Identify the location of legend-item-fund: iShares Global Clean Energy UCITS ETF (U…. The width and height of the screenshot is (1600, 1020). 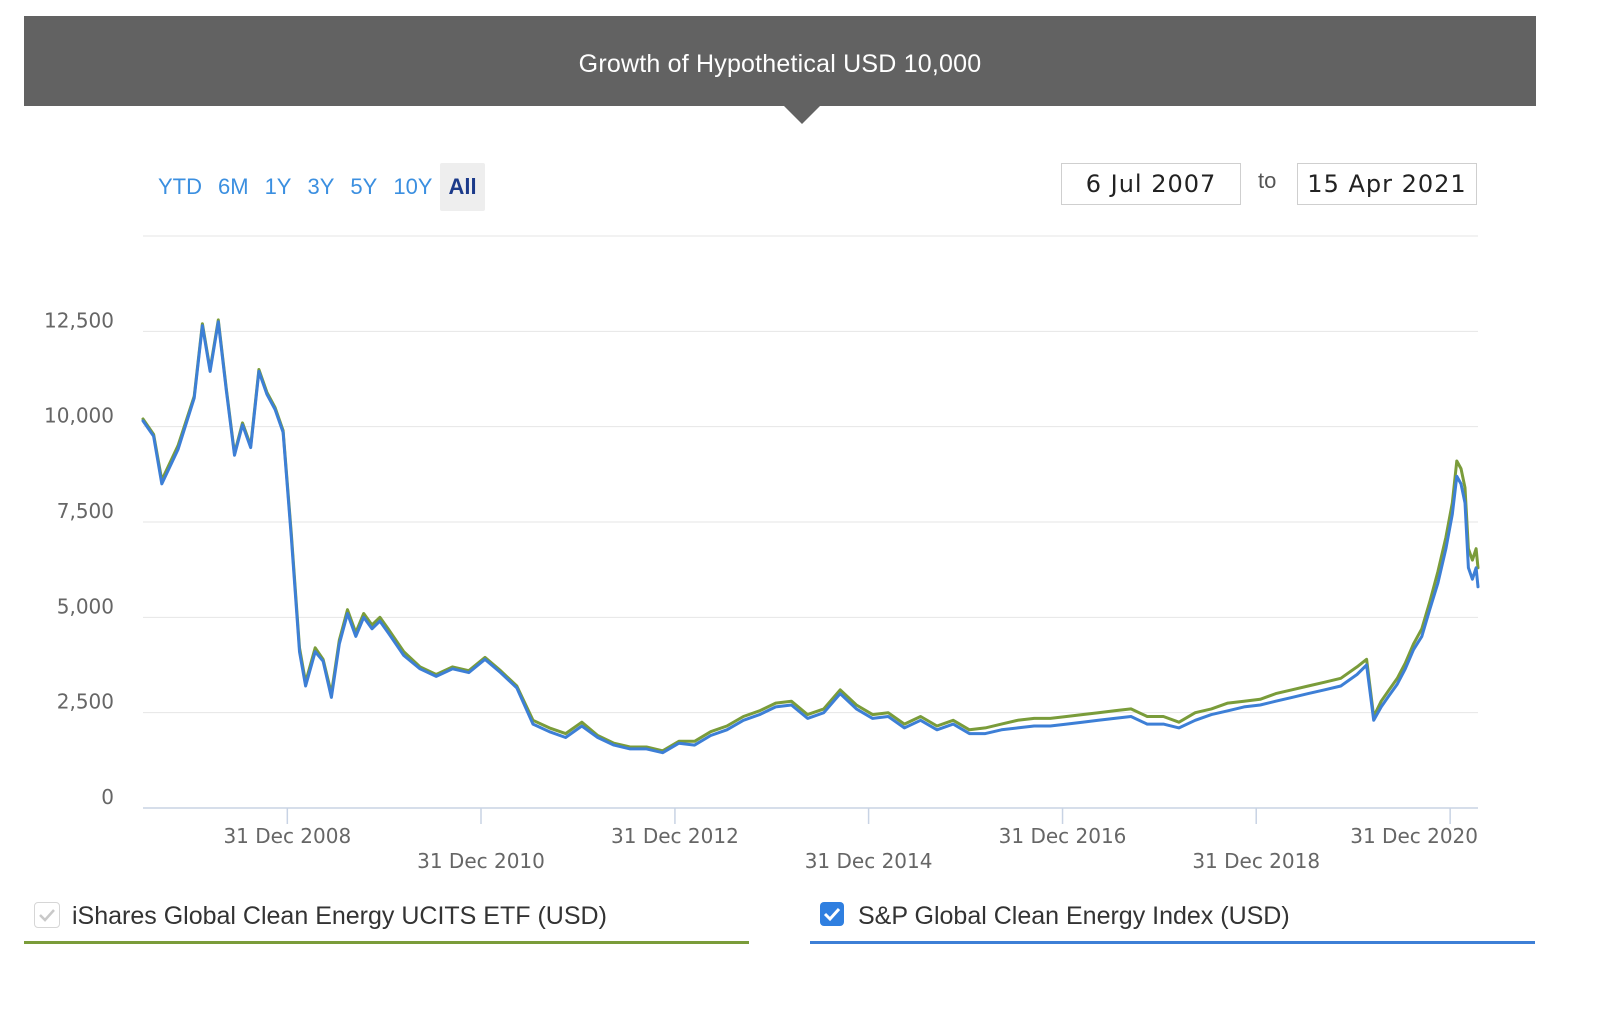
(386, 921).